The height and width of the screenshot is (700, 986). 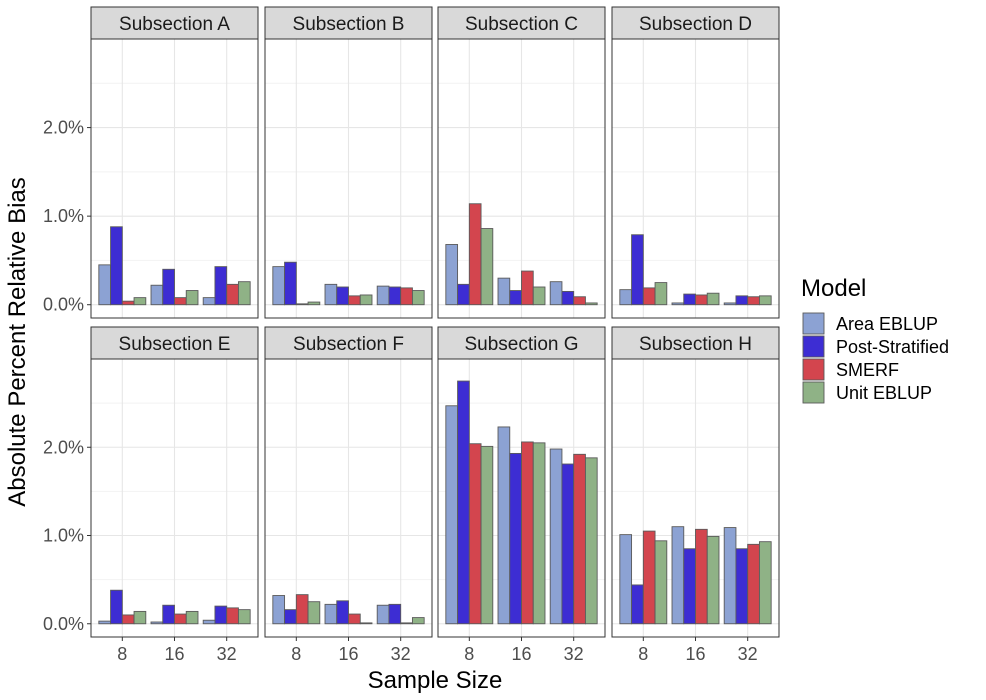 I want to click on panel-title: Subsection E, so click(x=175, y=344).